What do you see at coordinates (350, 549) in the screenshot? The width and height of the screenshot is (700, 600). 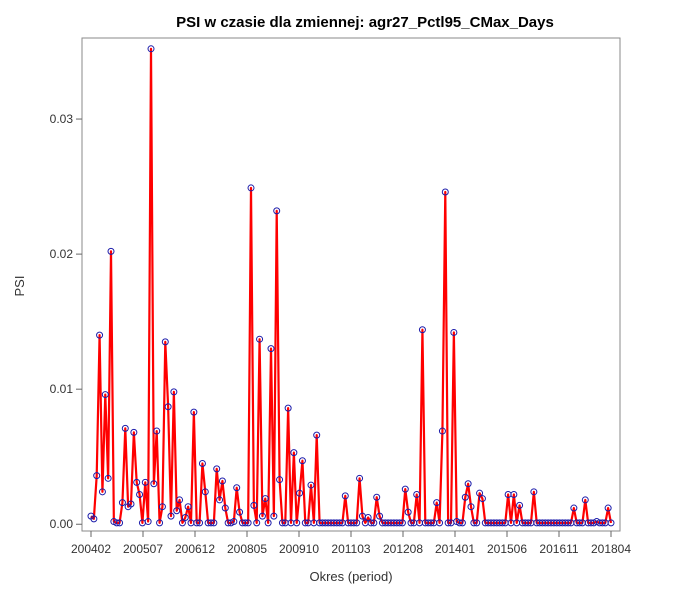 I see `x-tick-label: 201103` at bounding box center [350, 549].